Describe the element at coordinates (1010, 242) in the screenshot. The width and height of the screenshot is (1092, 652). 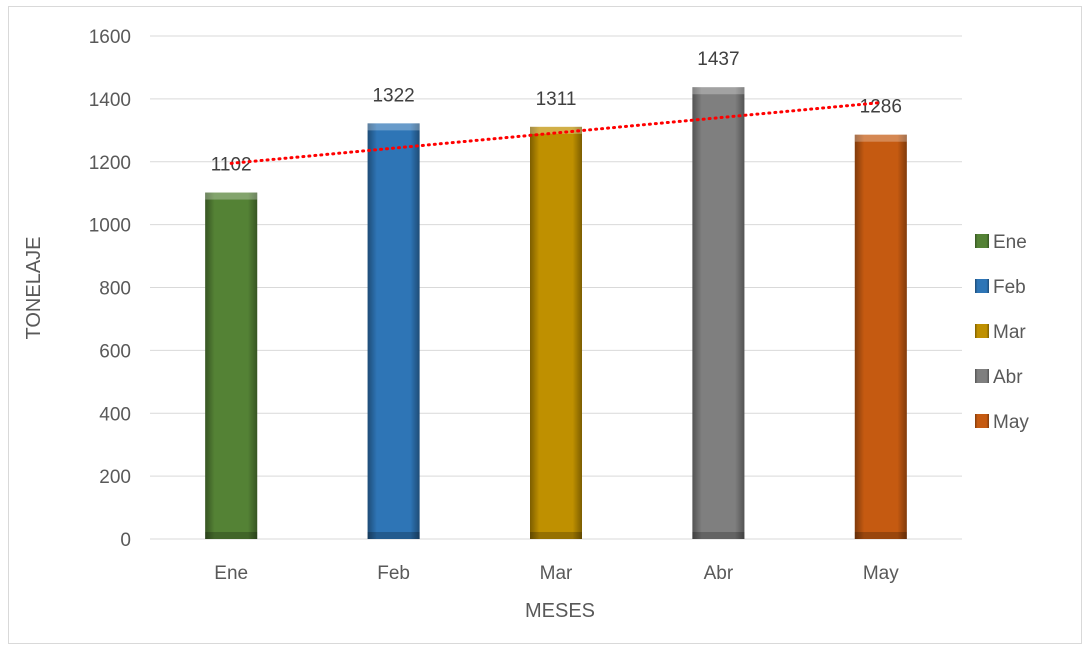
I see `legend-label: Ene` at that location.